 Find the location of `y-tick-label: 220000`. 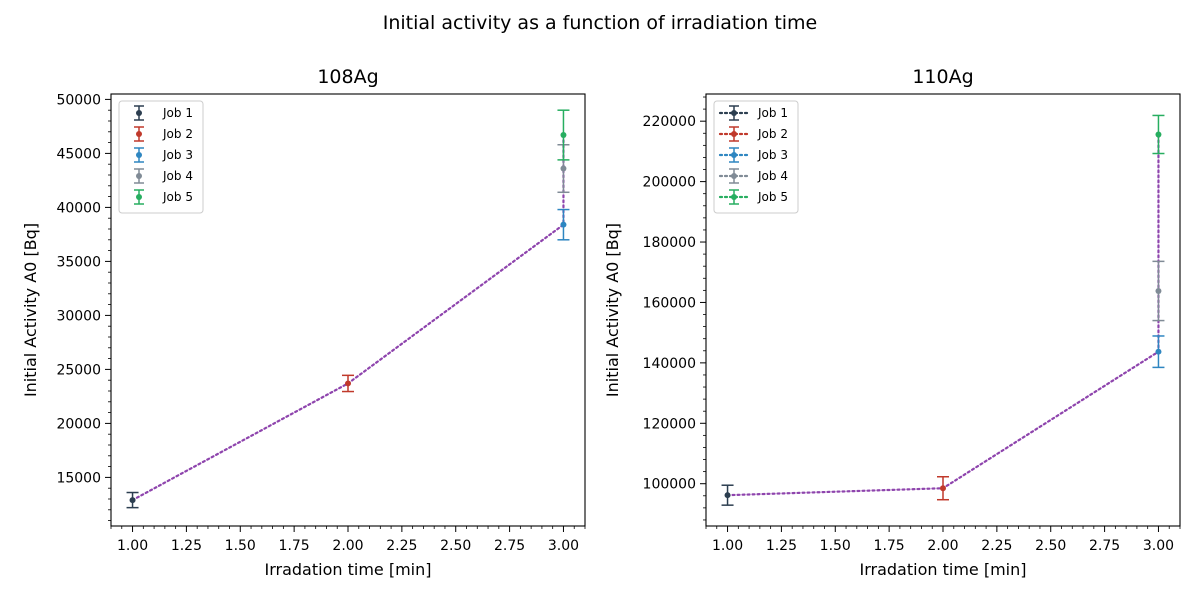

y-tick-label: 220000 is located at coordinates (669, 122).